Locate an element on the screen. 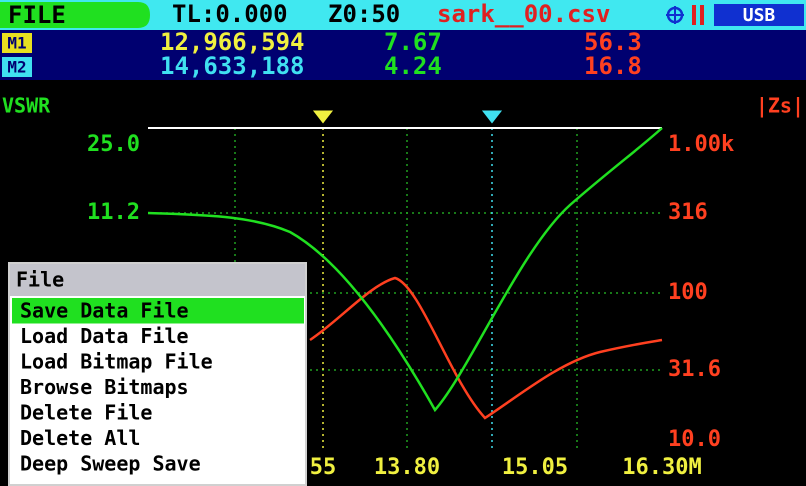 This screenshot has height=486, width=806. menu-item: Save Data File is located at coordinates (158, 311).